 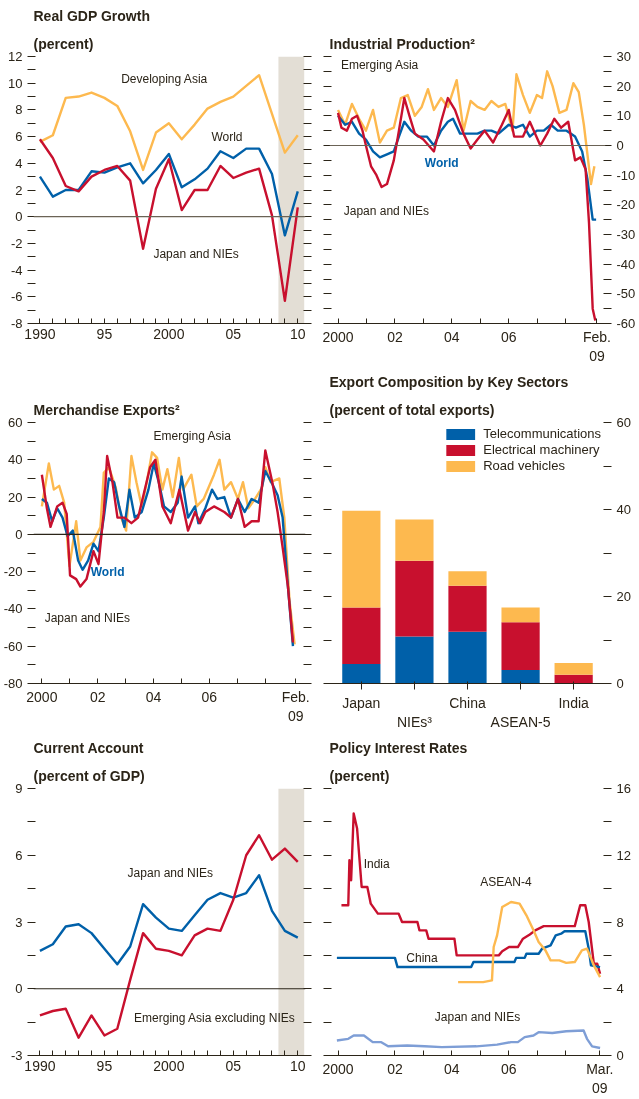 I want to click on x-tick-label: ASEAN-5, so click(x=520, y=721).